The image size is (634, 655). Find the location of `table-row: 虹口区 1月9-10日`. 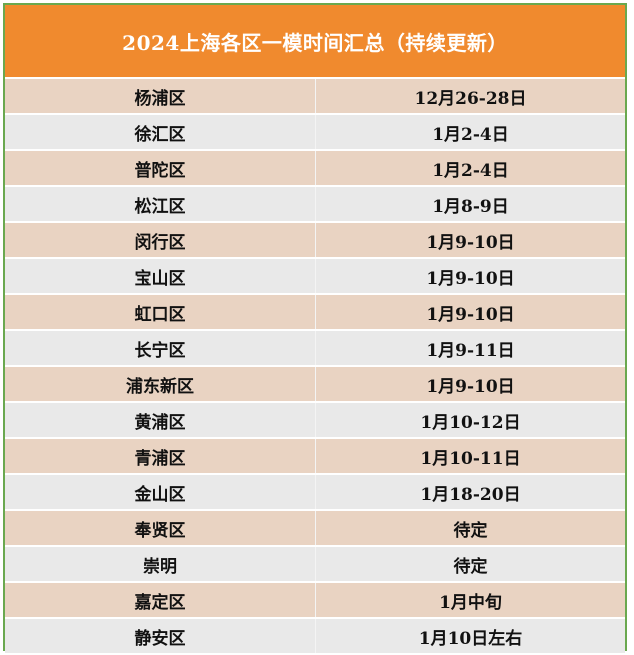

table-row: 虹口区 1月9-10日 is located at coordinates (315, 312).